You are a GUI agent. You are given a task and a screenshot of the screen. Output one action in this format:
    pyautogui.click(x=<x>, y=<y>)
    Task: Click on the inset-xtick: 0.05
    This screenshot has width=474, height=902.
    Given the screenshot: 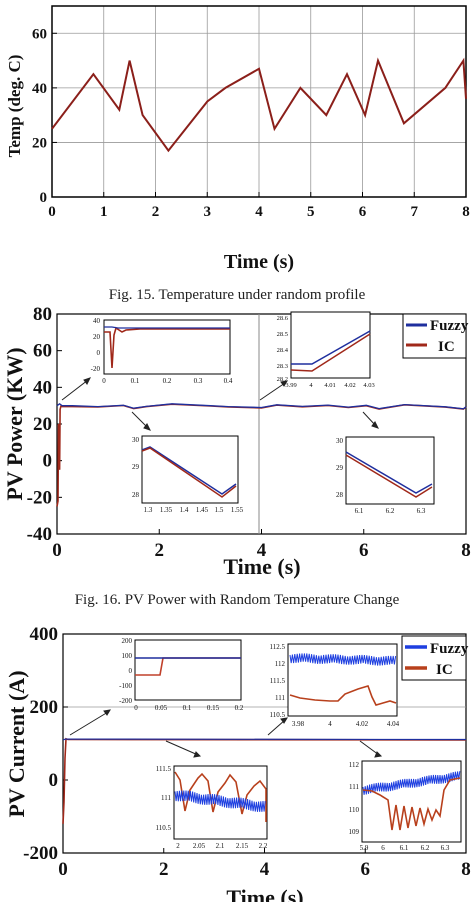 What is the action you would take?
    pyautogui.click(x=161, y=708)
    